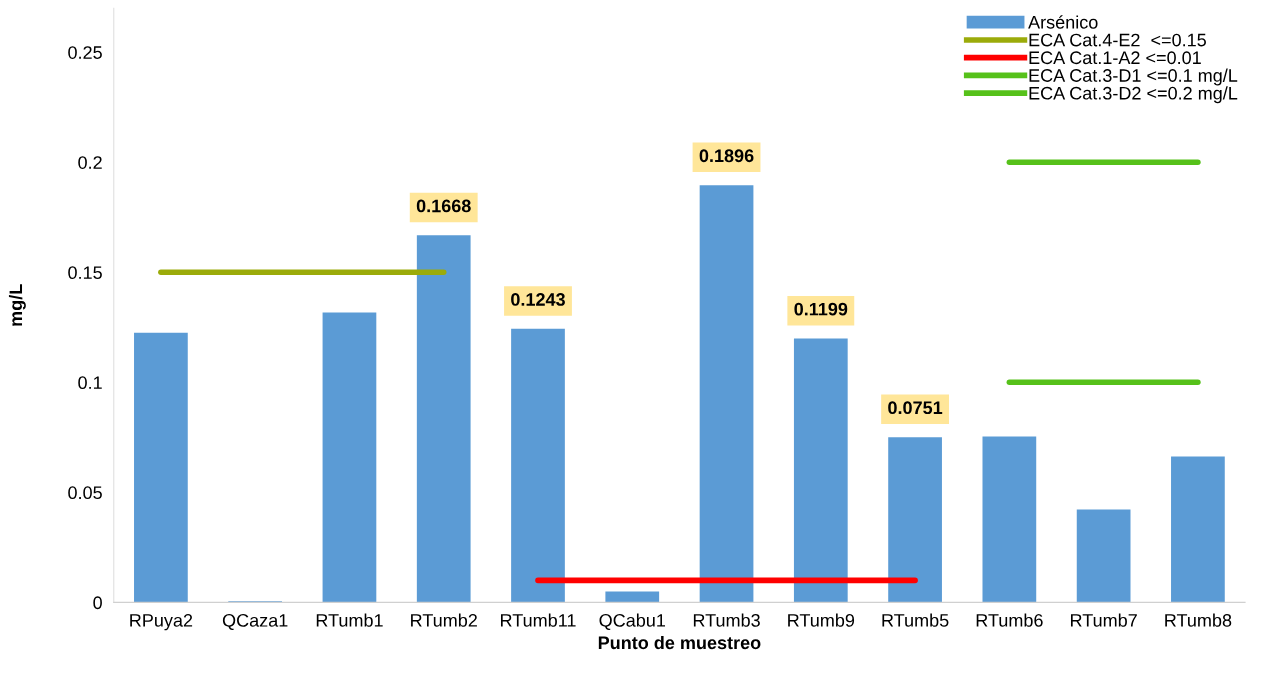 The width and height of the screenshot is (1264, 683). Describe the element at coordinates (161, 622) in the screenshot. I see `x-tick-label: RPuya2` at that location.